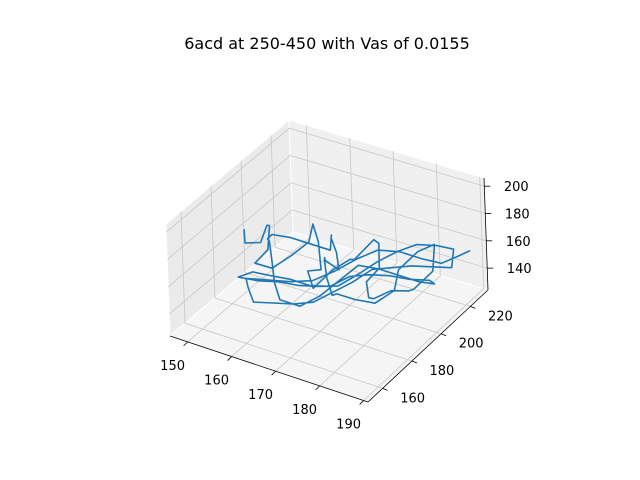  I want to click on x-tick-label: 190, so click(348, 425).